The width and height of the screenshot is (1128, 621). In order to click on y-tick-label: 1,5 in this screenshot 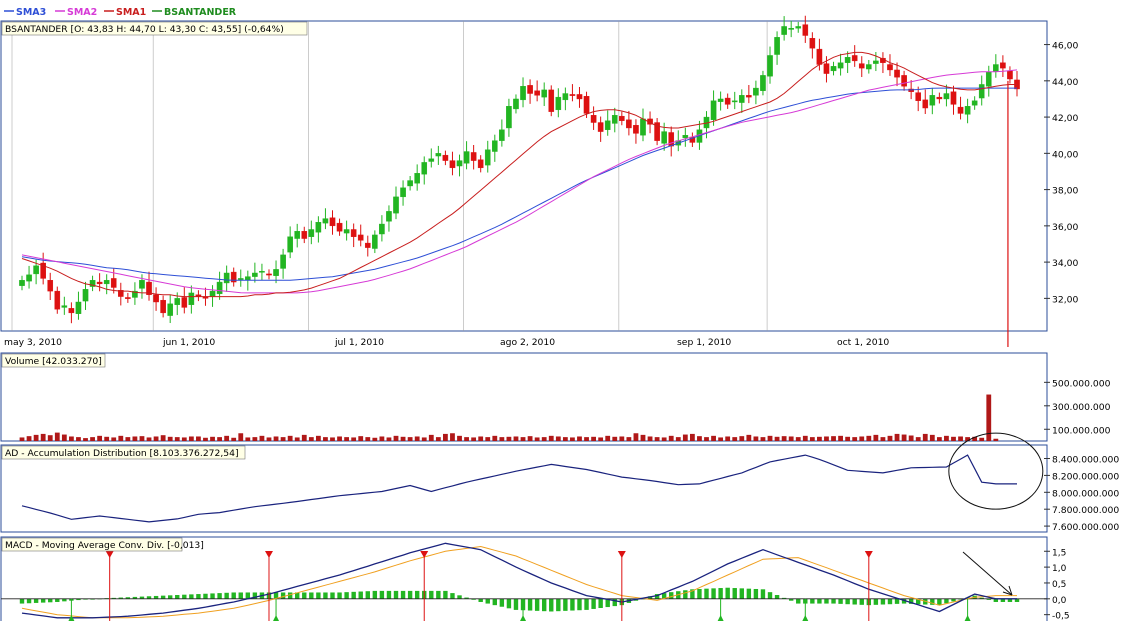, I will do `click(1059, 553)`.